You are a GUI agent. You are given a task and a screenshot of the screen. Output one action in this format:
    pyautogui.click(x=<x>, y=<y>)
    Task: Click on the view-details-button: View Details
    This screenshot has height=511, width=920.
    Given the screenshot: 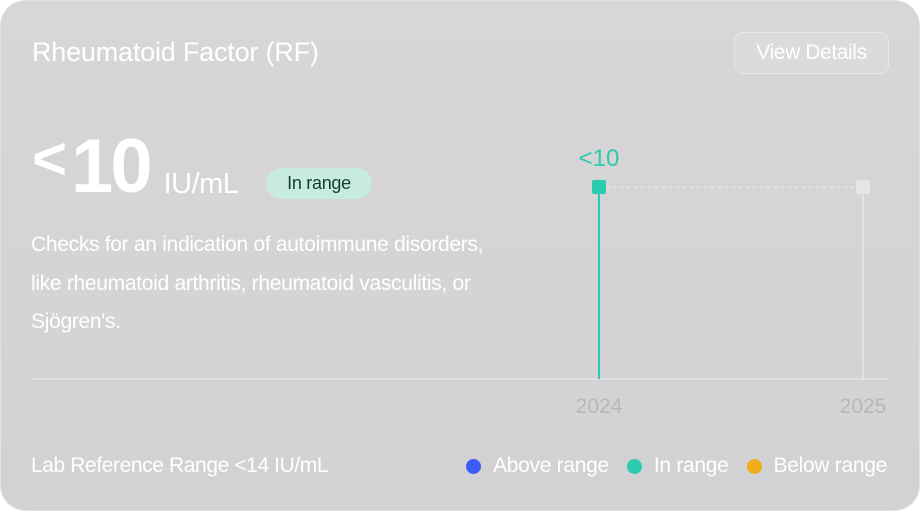 What is the action you would take?
    pyautogui.click(x=811, y=53)
    